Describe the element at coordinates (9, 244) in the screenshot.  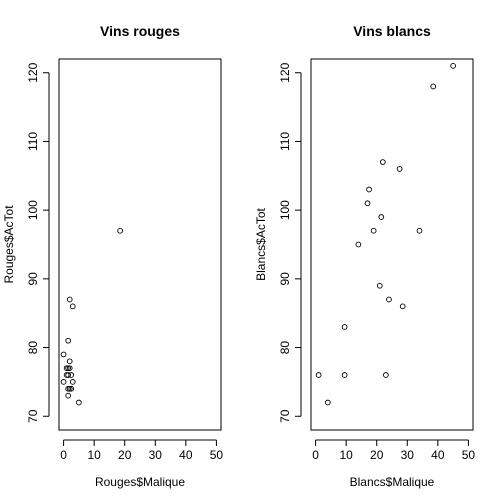
I see `y-axis-label: Rouges$AcTot` at that location.